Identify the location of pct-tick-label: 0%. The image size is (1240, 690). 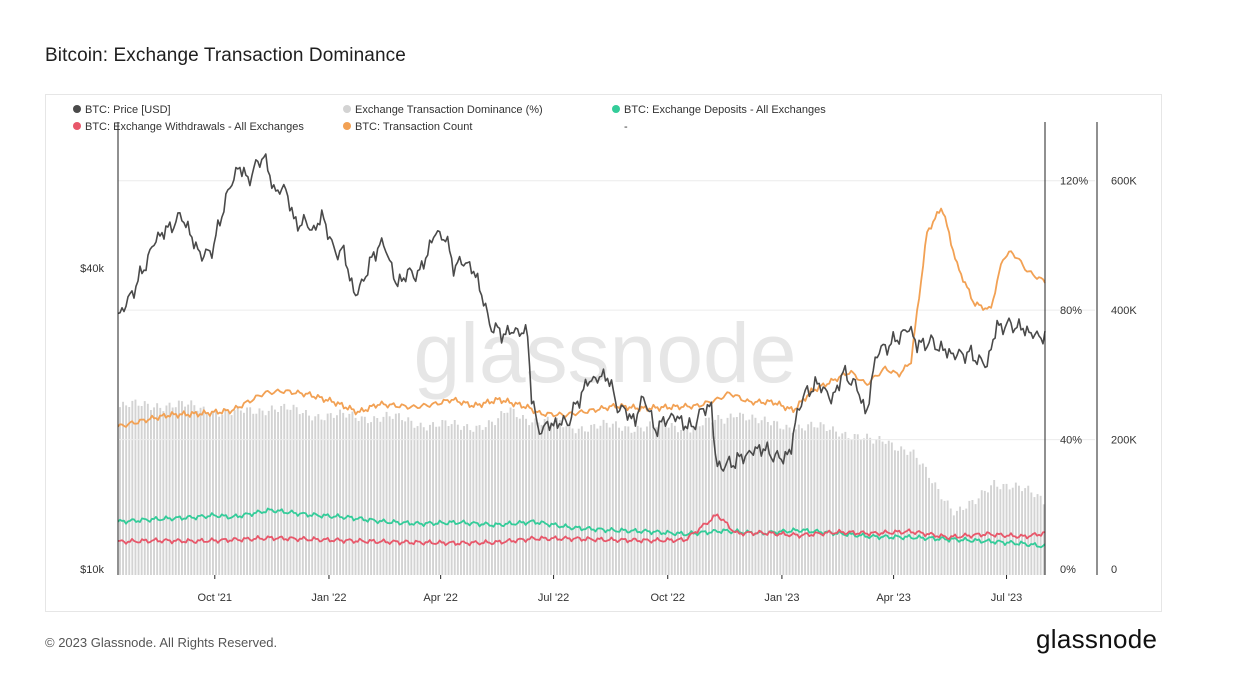
(1068, 570).